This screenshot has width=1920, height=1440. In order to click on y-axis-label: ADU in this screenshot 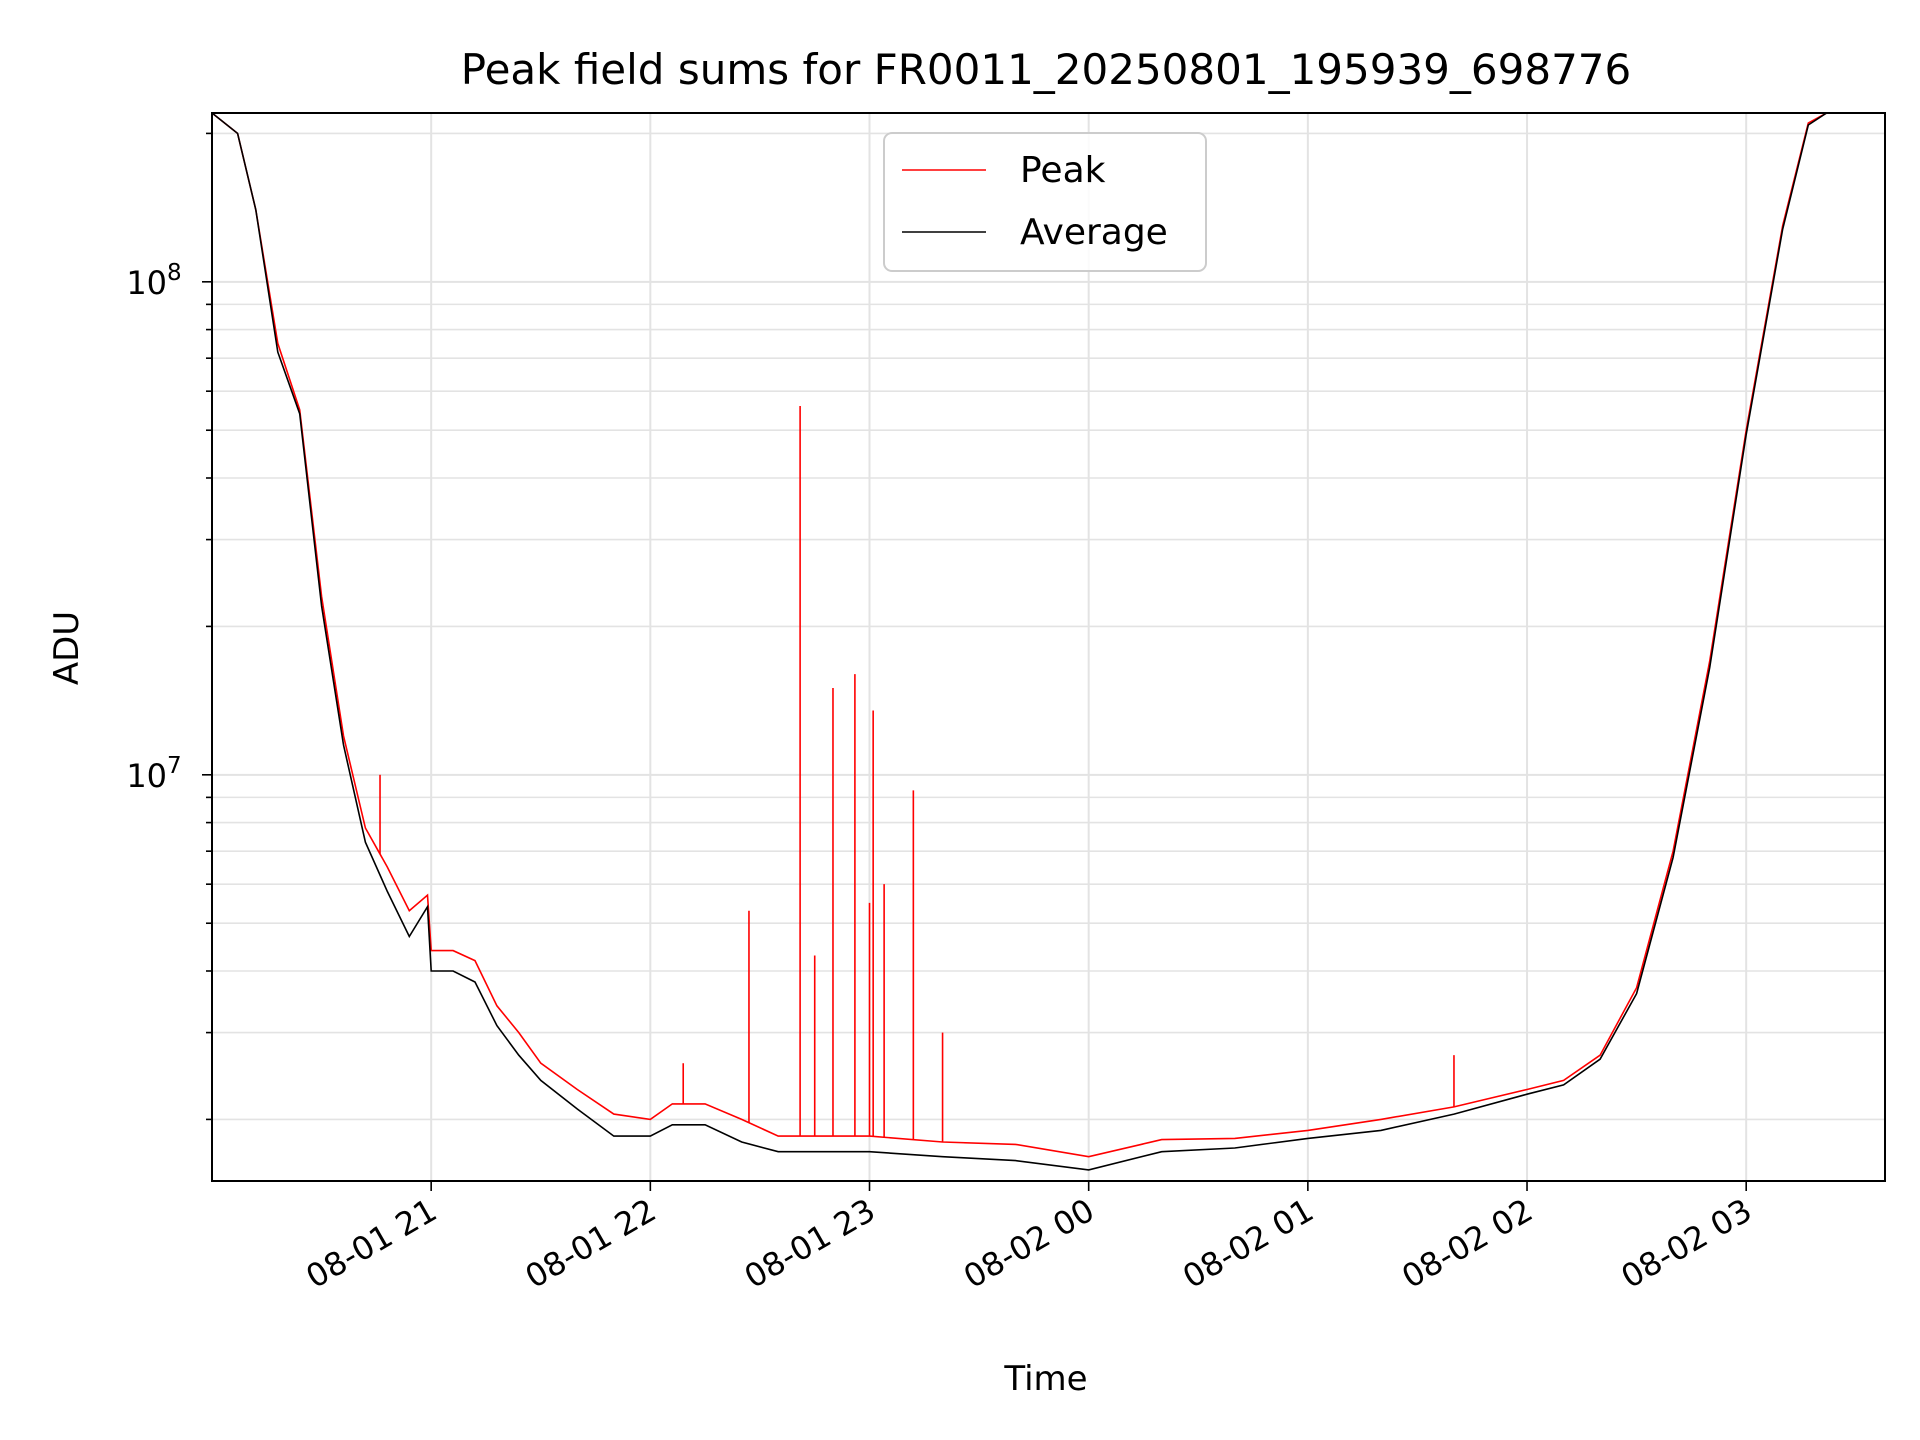, I will do `click(67, 648)`.